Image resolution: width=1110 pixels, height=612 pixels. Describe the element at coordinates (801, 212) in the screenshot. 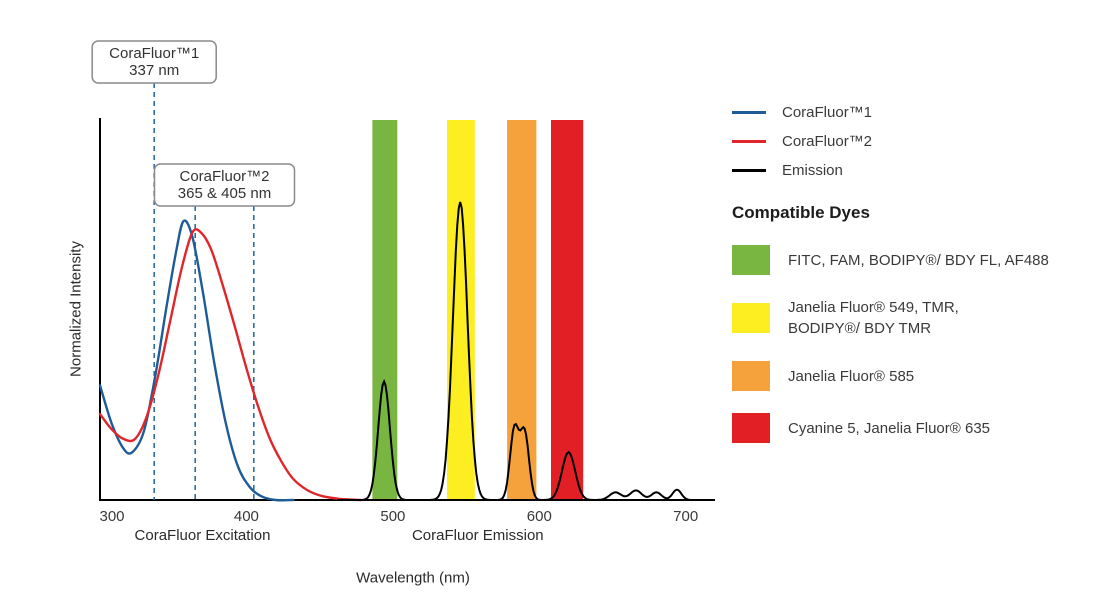

I see `compatible-dyes-heading: Compatible Dyes` at that location.